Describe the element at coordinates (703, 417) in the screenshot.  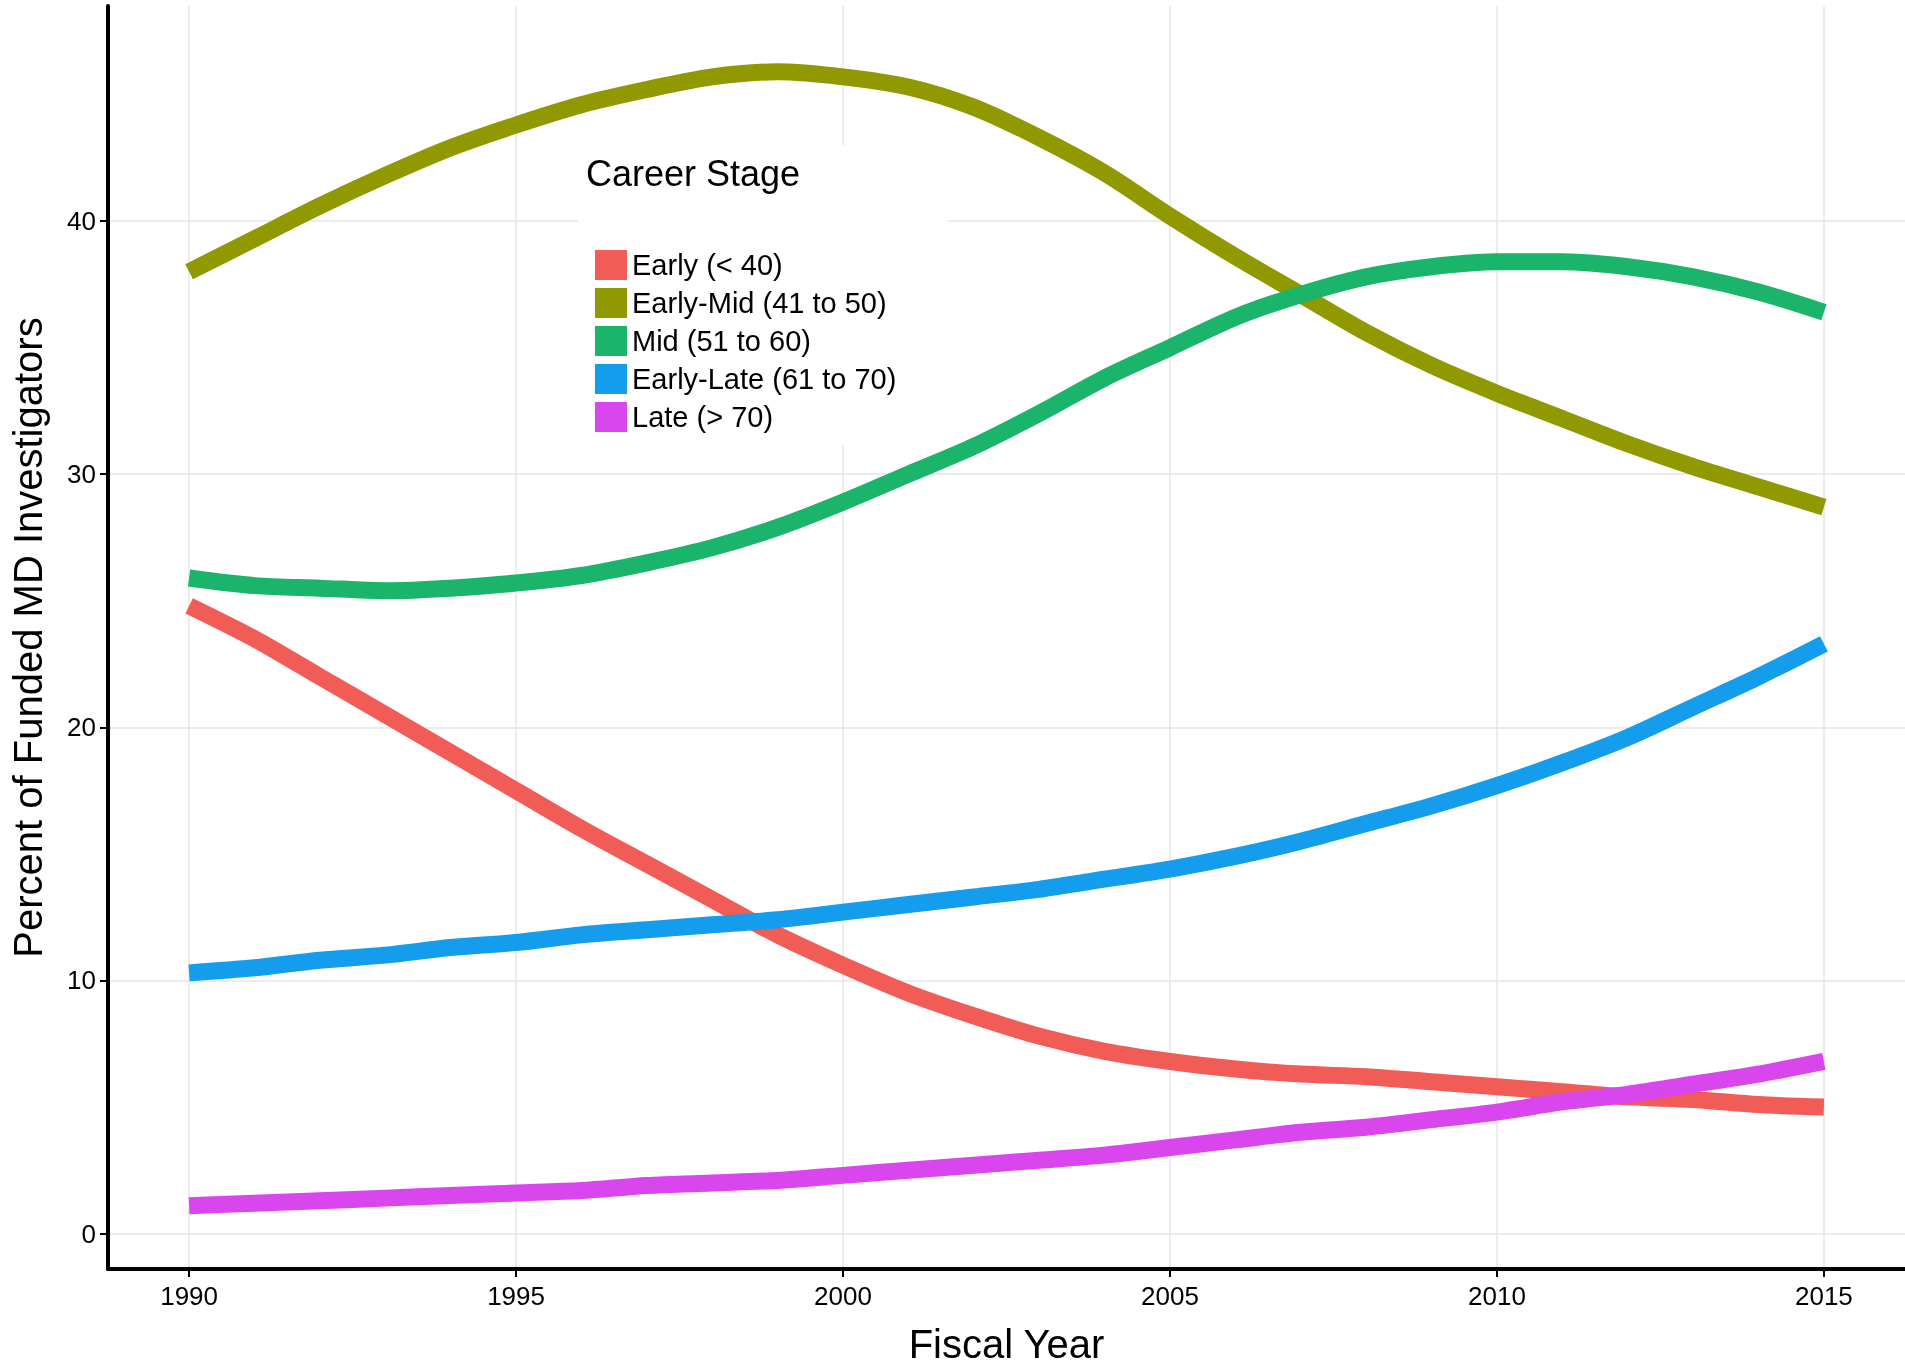
I see `legend-label: Late (> 70)` at that location.